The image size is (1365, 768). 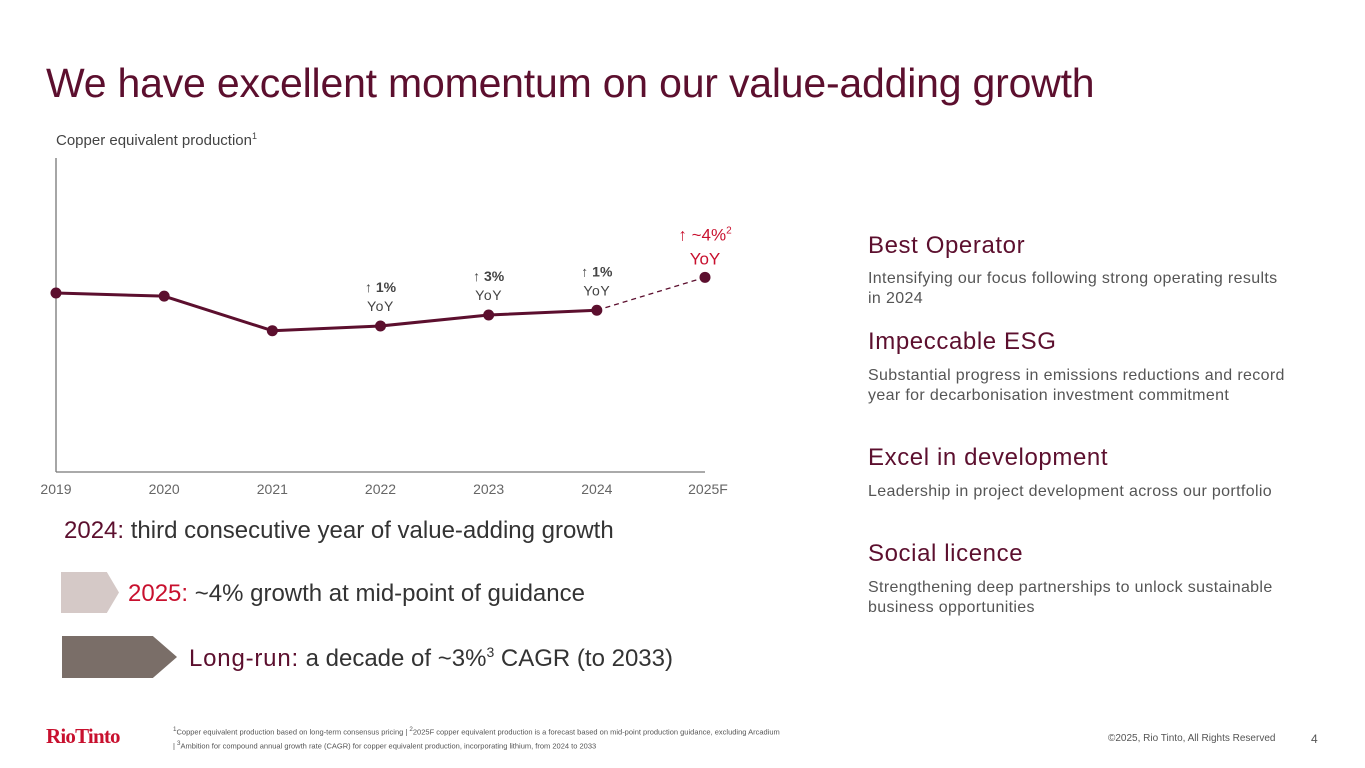 I want to click on yoy-sub-2022: YoY, so click(x=380, y=306).